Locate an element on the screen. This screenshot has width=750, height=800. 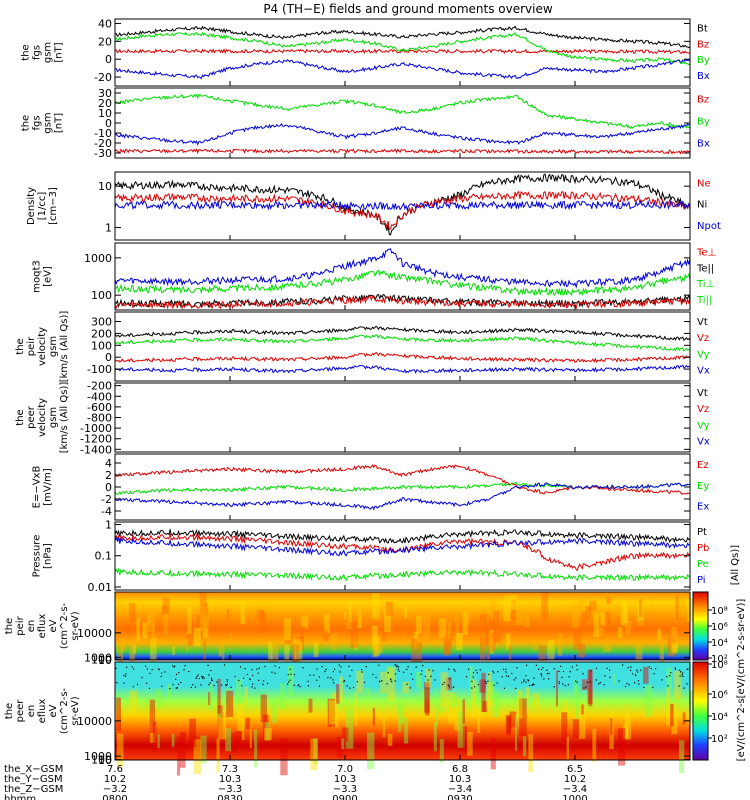
legend-entry: Pe is located at coordinates (703, 564).